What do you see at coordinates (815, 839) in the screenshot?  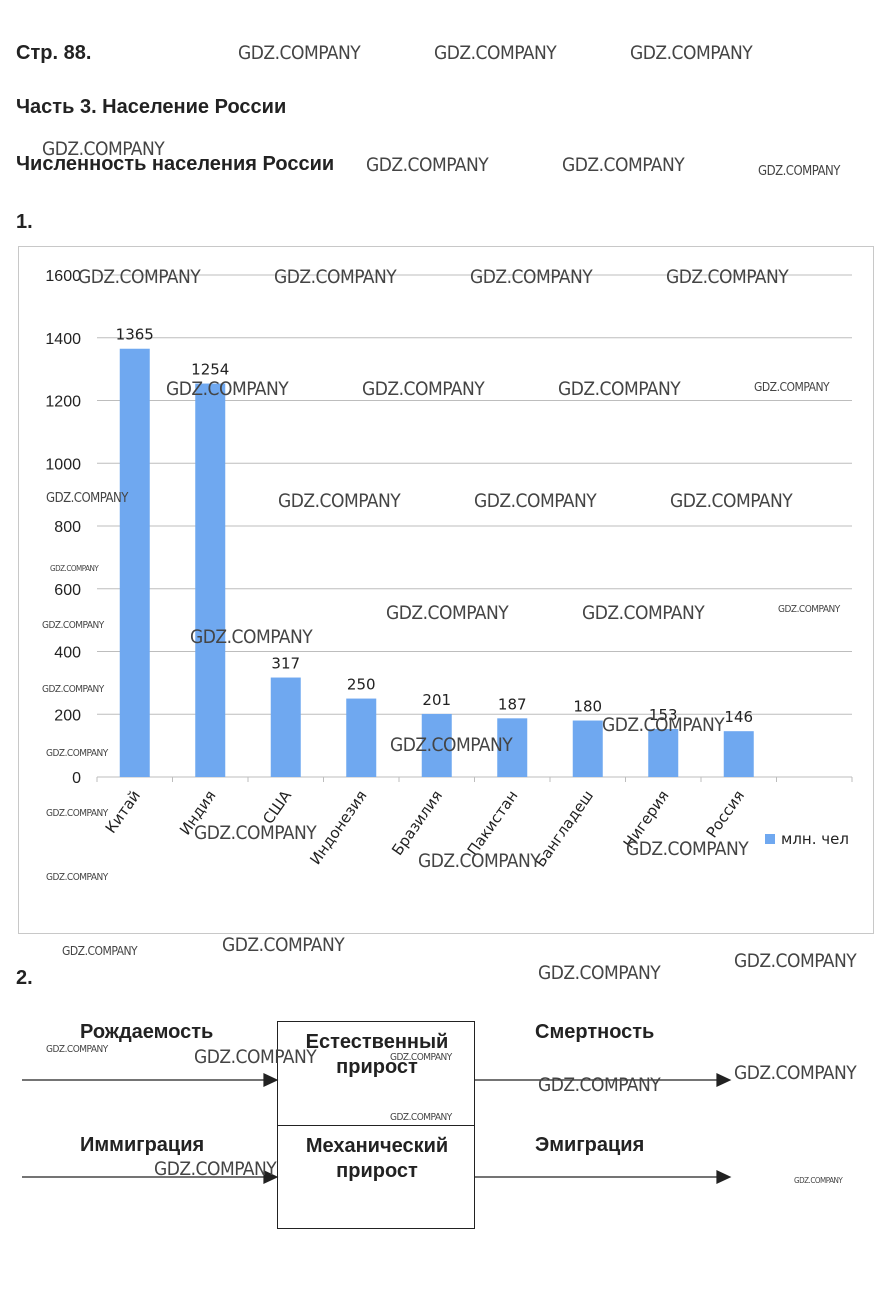 I see `legend-label: млн. чел` at bounding box center [815, 839].